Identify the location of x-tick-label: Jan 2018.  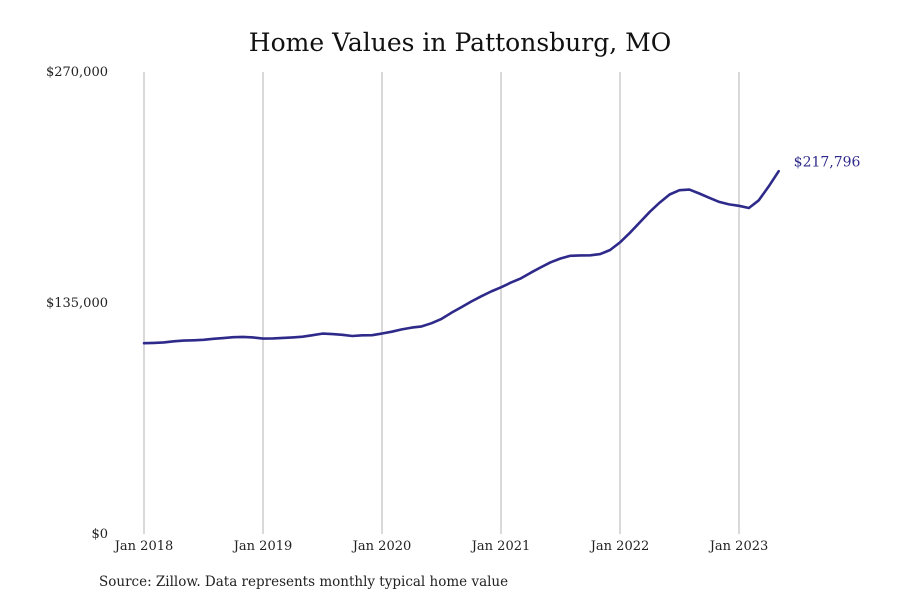
(143, 546).